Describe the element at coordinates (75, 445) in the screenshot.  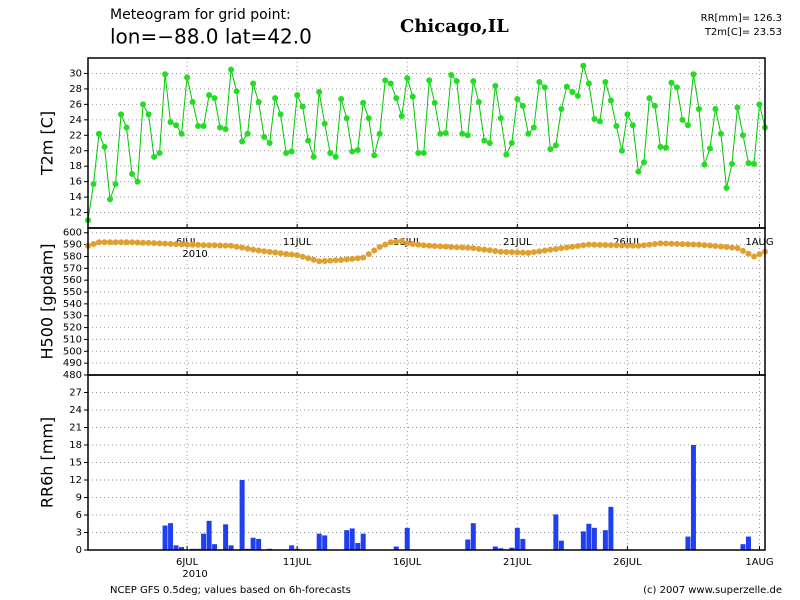
I see `y-tick-label: 18` at that location.